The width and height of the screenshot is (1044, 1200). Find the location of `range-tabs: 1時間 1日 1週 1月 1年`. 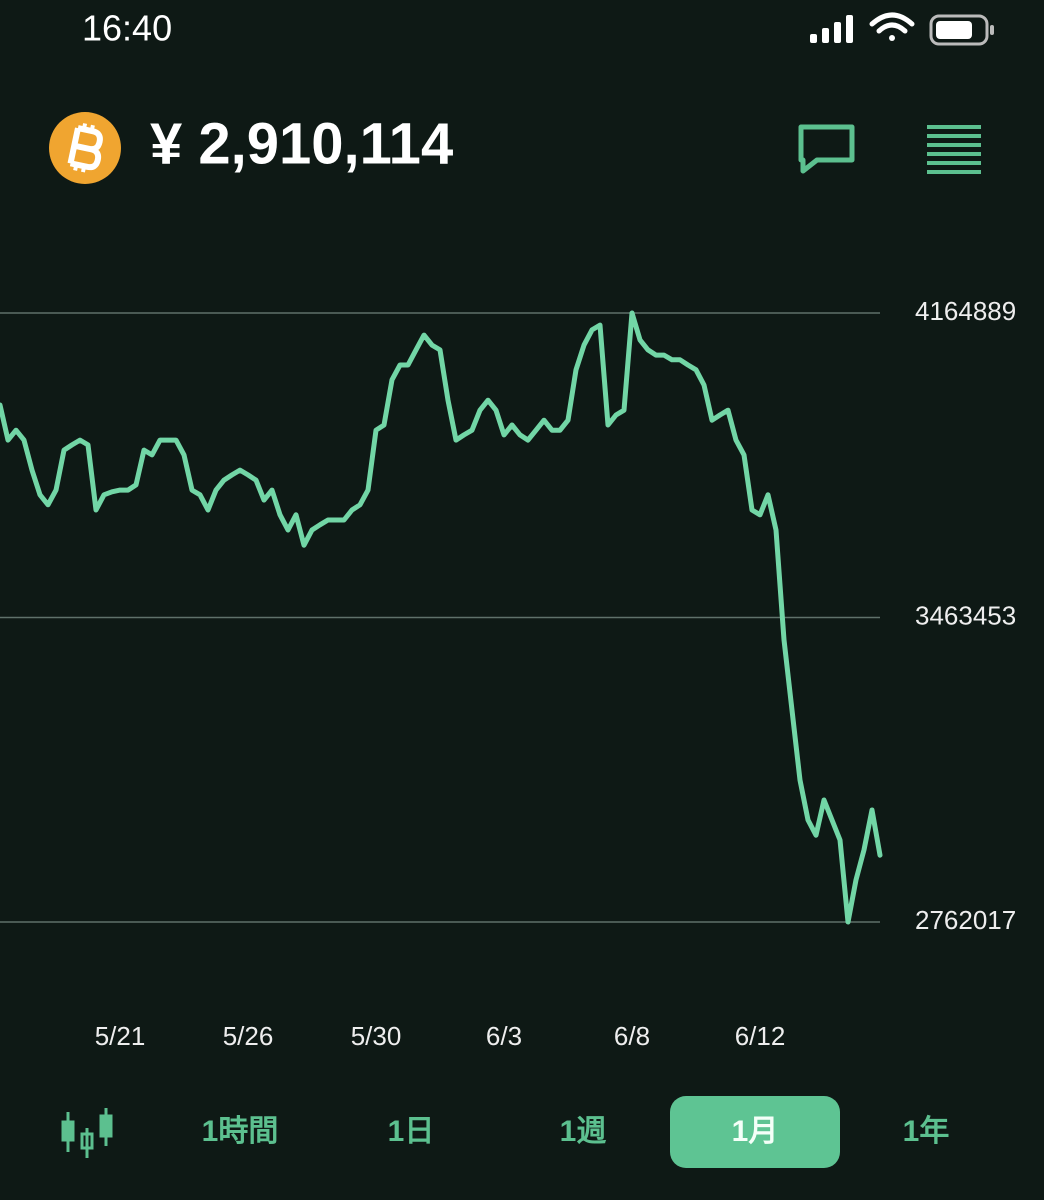

range-tabs: 1時間 1日 1週 1月 1年 is located at coordinates (576, 1132).